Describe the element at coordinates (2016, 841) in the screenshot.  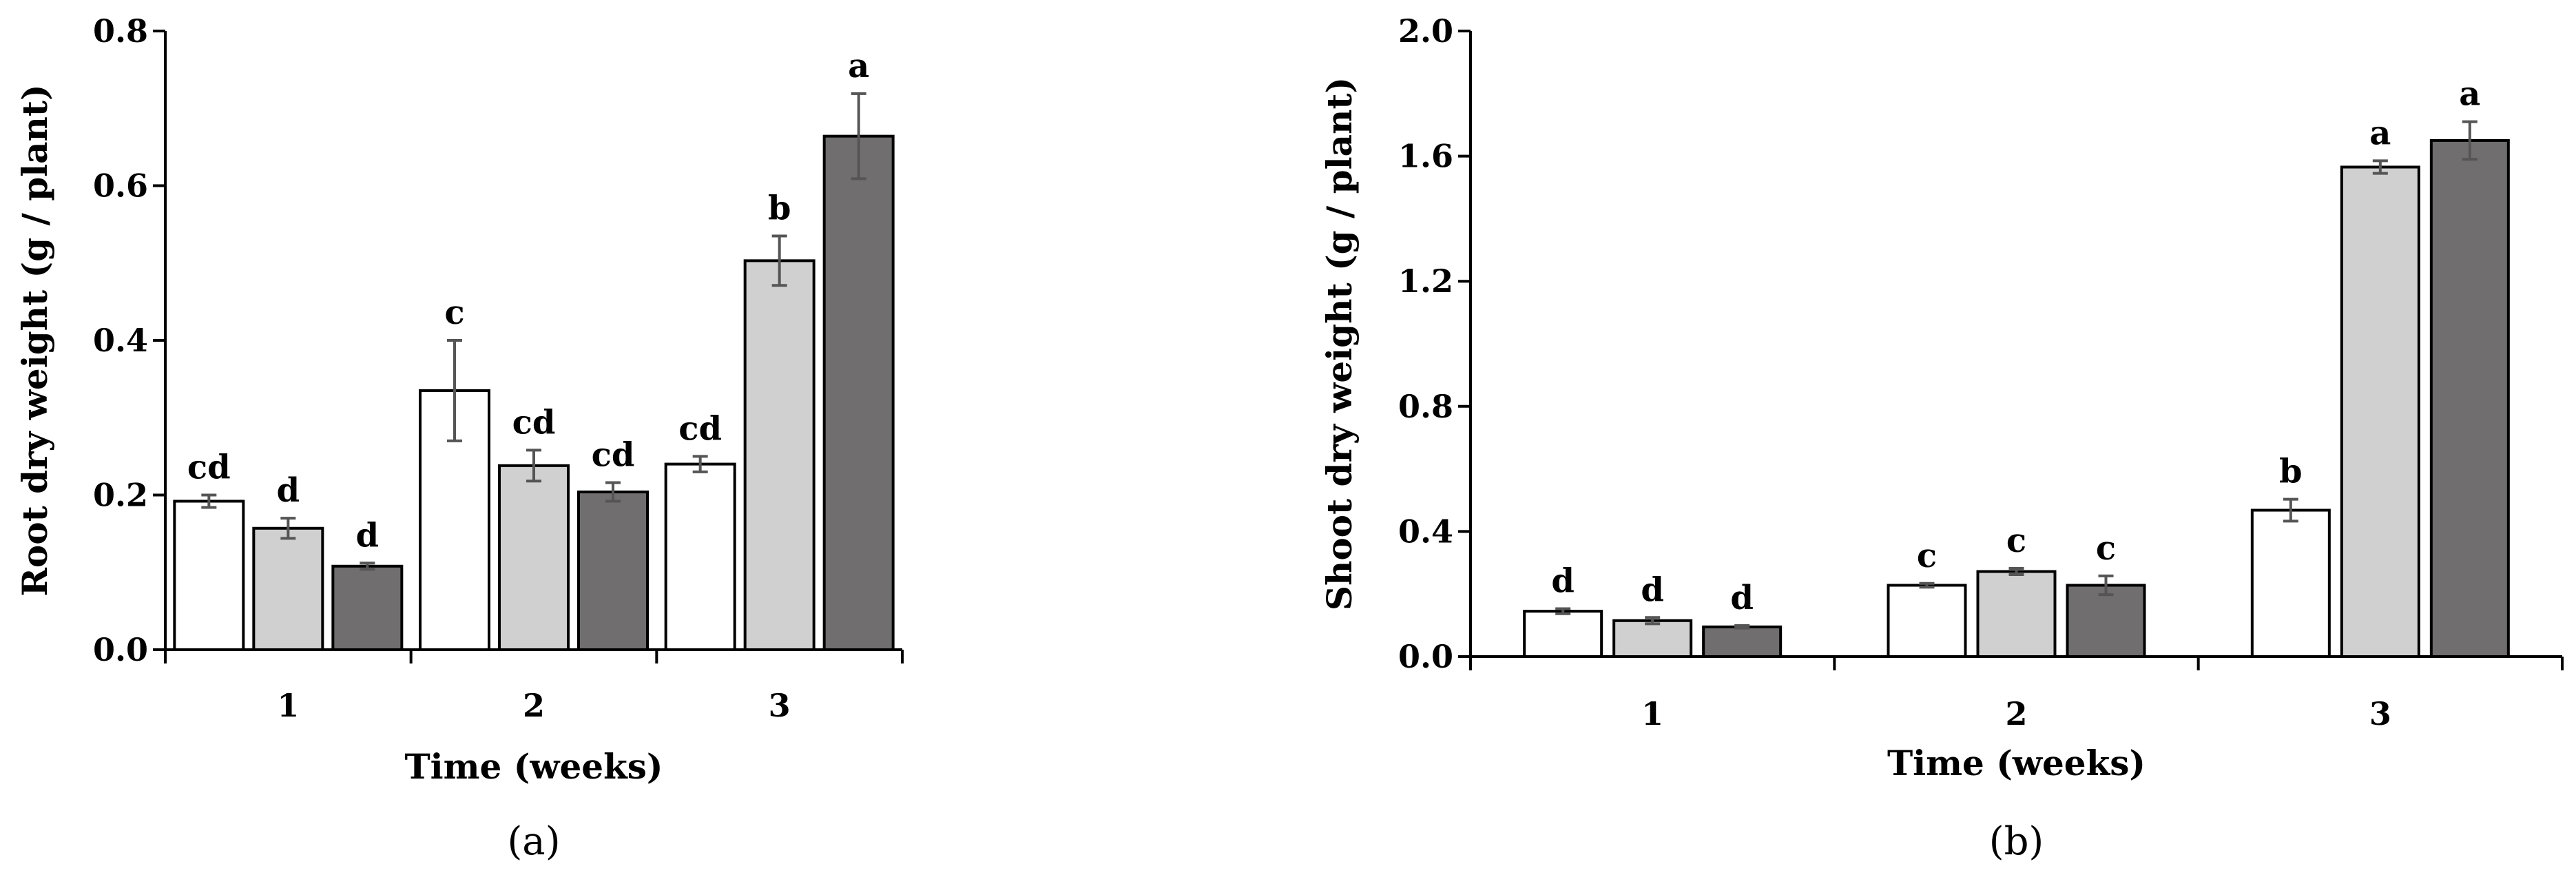
I see `panel-label: (b)` at that location.